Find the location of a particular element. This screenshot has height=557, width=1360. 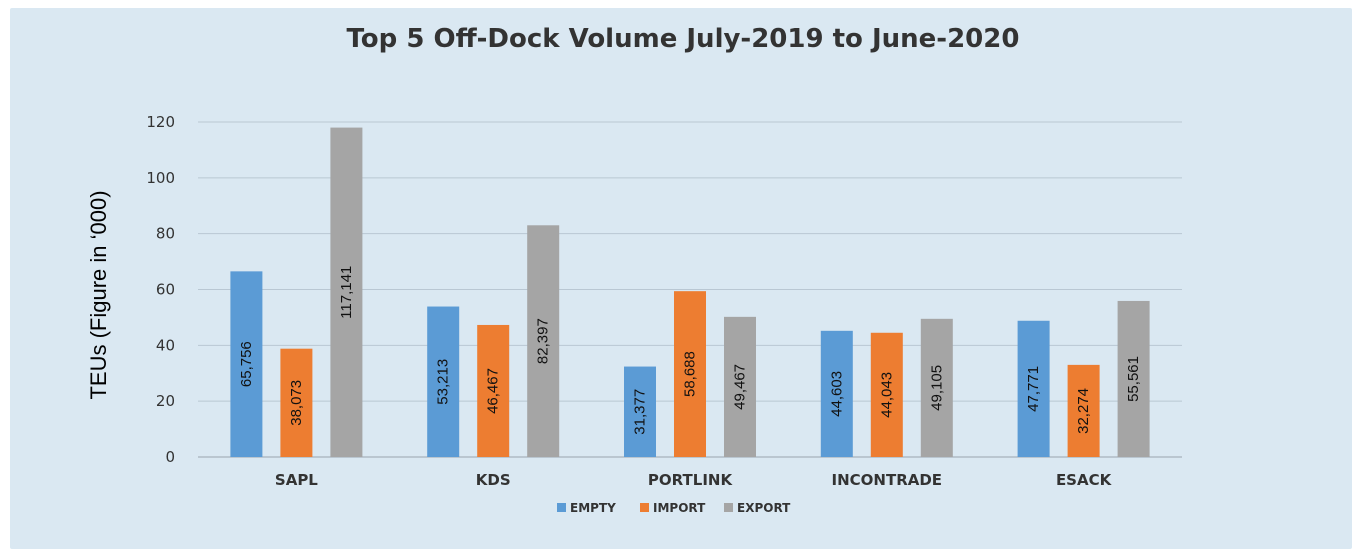

data-label: 38,073 is located at coordinates (296, 403).